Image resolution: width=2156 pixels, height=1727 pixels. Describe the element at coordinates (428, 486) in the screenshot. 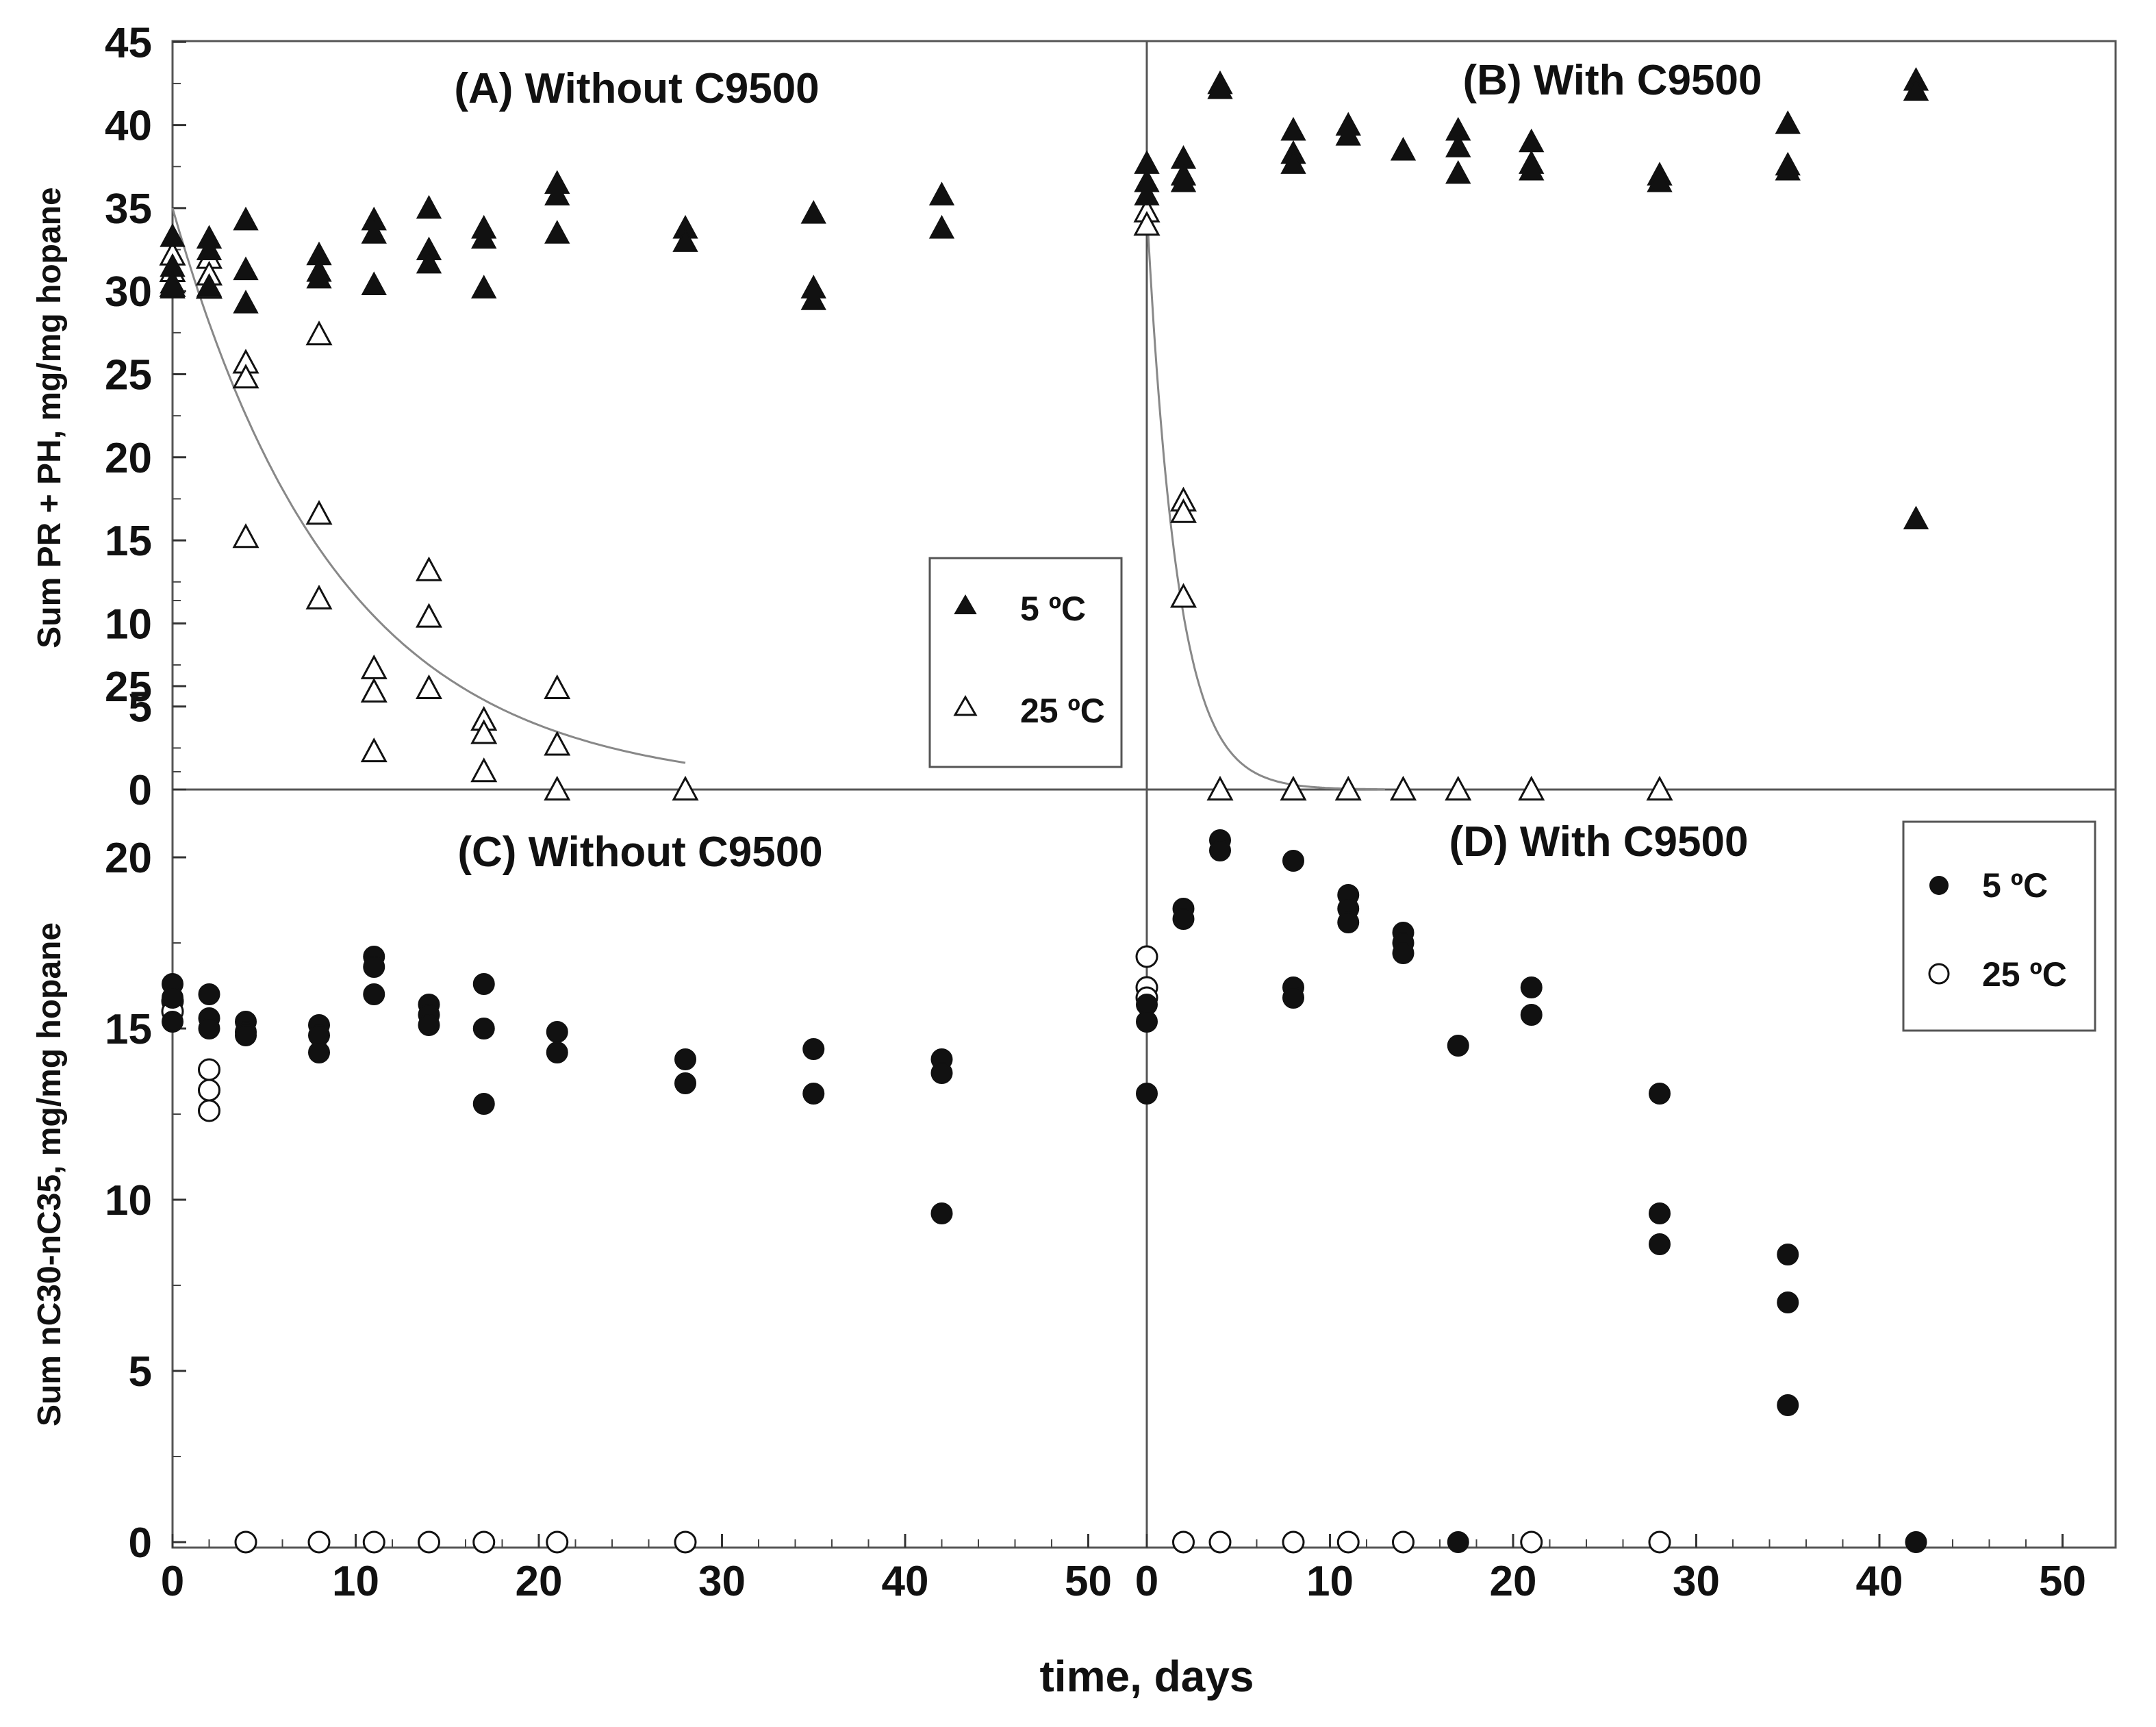

I see `fit-curve-a` at that location.